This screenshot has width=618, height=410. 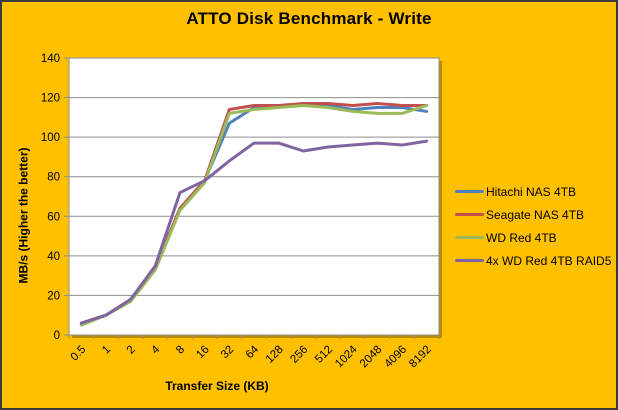 What do you see at coordinates (131, 350) in the screenshot?
I see `x-axis-tick-label: 2` at bounding box center [131, 350].